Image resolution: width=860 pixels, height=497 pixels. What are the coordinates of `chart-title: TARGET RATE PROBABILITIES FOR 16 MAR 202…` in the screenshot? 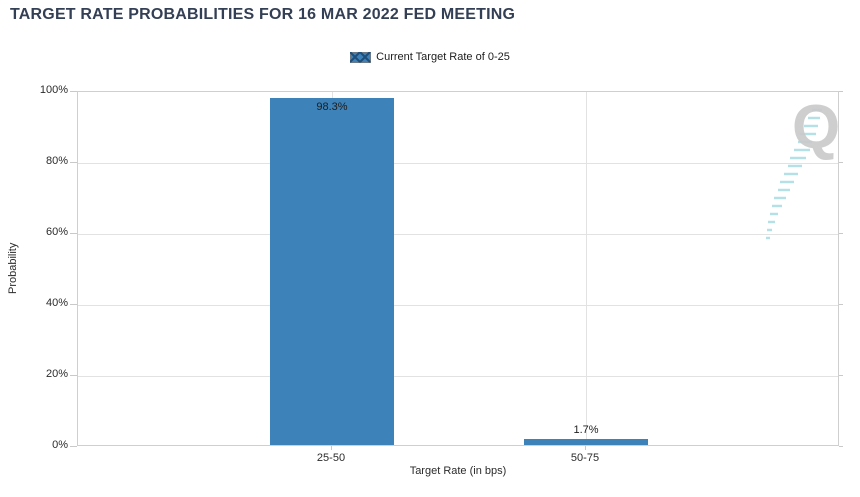 It's located at (263, 14).